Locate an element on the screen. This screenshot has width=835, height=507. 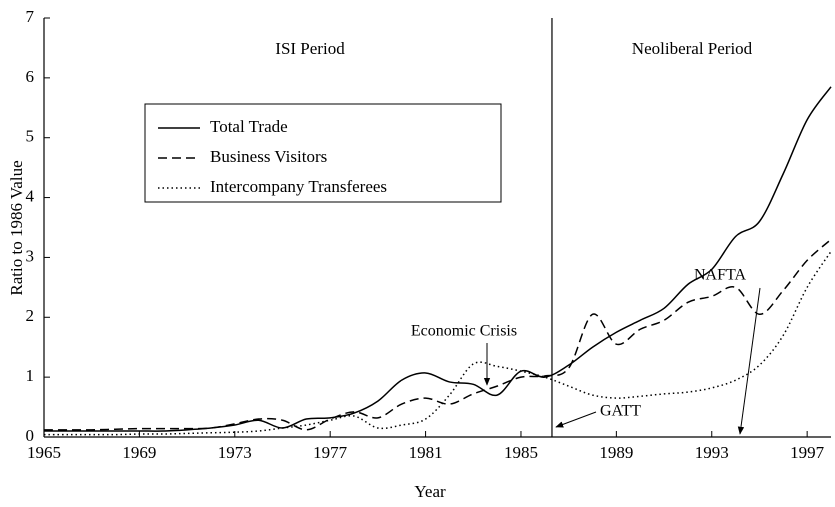
x-tick-label: 1969 is located at coordinates (139, 452).